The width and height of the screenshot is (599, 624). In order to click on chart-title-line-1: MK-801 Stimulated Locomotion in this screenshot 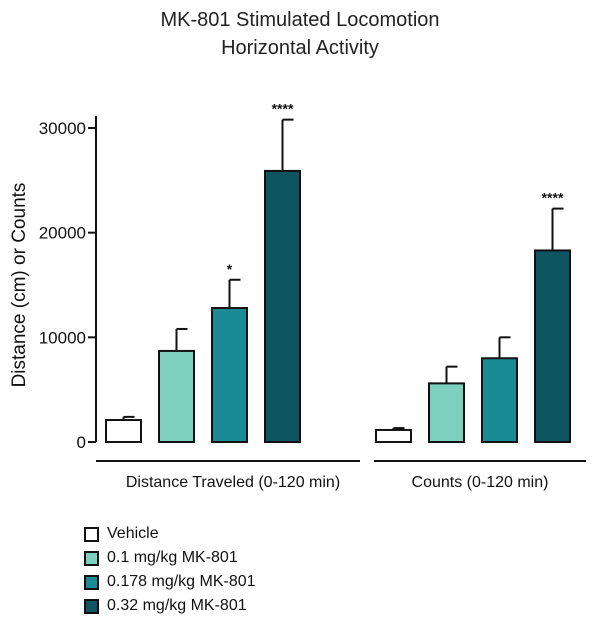, I will do `click(299, 20)`.